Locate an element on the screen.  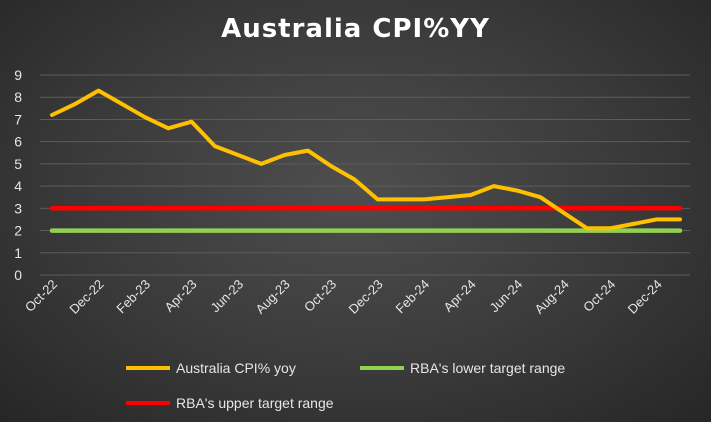
legend-item-cpi: Australia CPI% yoy is located at coordinates (211, 368).